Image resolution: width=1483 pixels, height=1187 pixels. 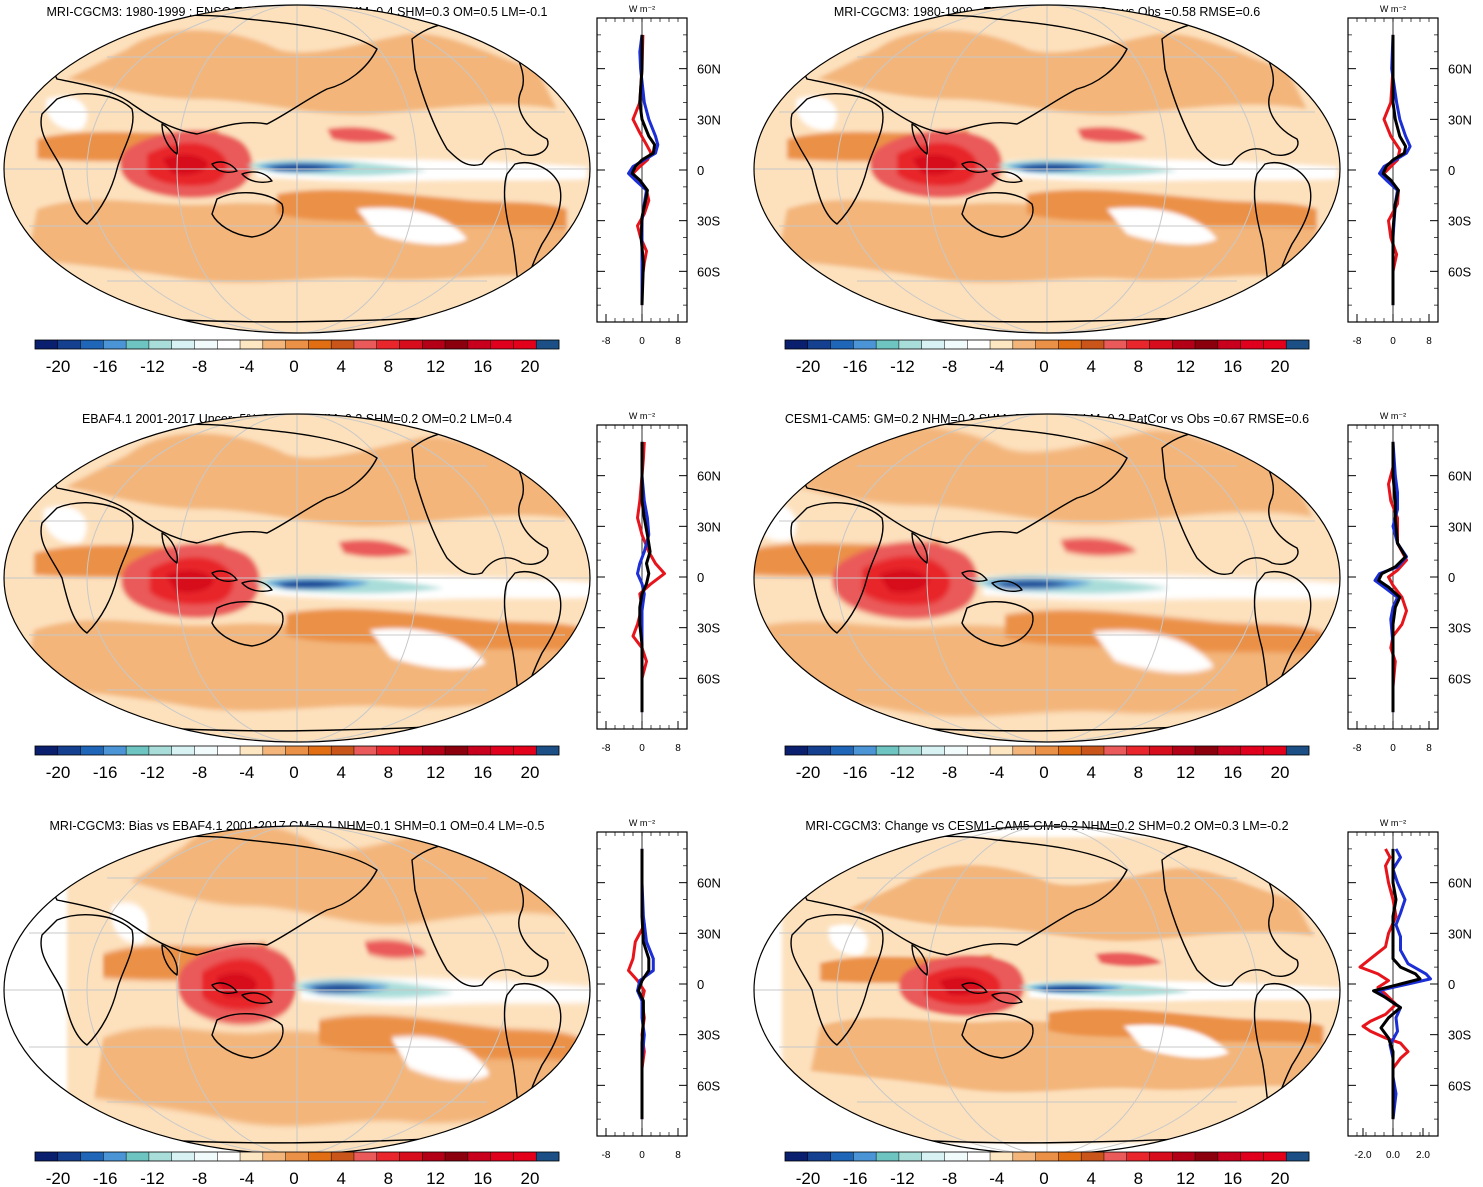 What do you see at coordinates (435, 772) in the screenshot?
I see `colorbar-tick-label: 12` at bounding box center [435, 772].